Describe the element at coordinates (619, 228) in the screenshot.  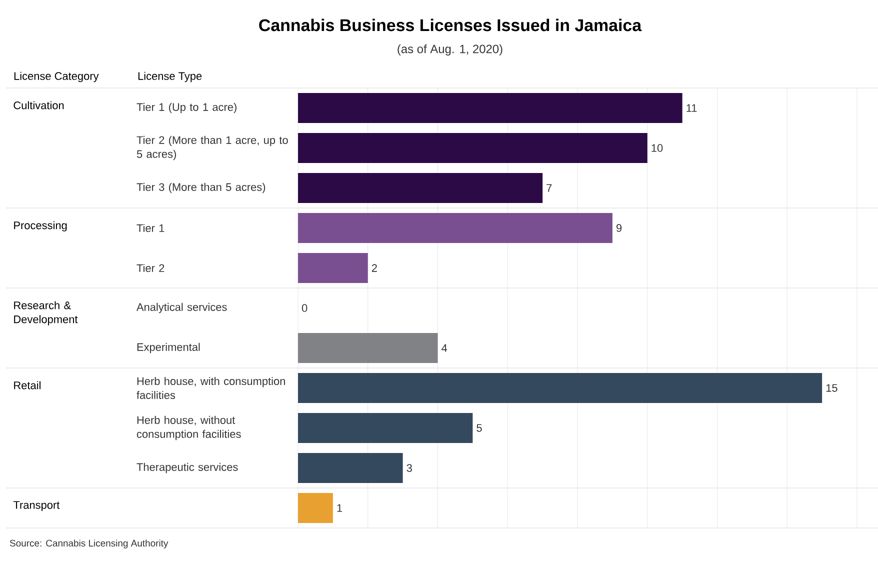
I see `data-label: 9` at that location.